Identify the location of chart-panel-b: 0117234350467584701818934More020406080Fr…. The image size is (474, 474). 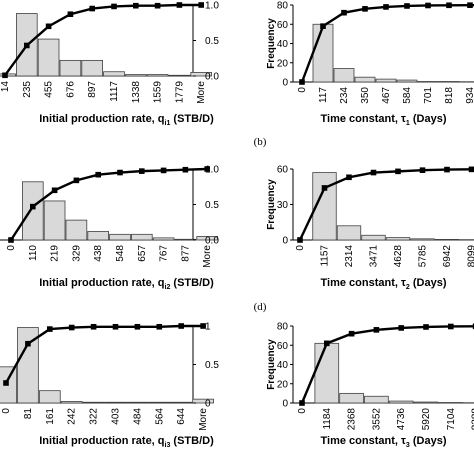
(364, 74).